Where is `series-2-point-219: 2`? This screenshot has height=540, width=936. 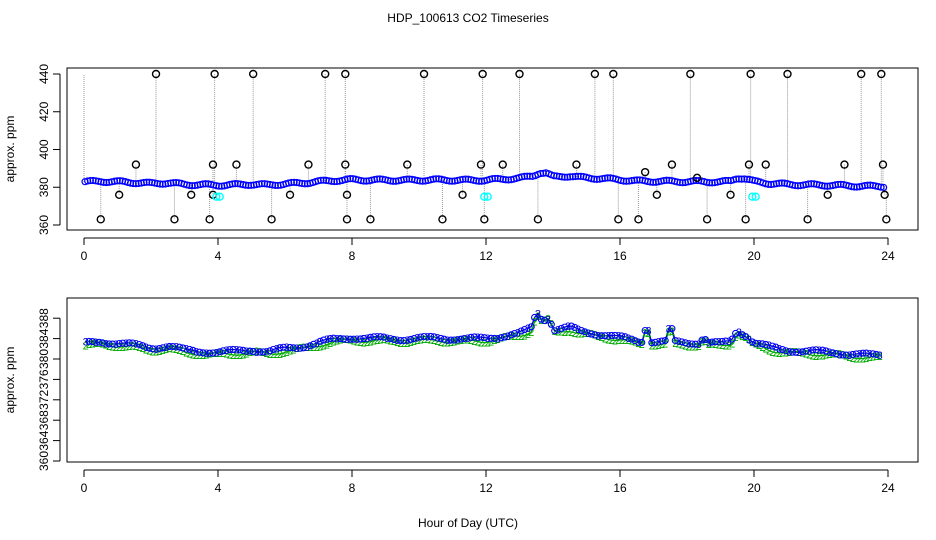
series-2-point-219: 2 is located at coordinates (819, 357).